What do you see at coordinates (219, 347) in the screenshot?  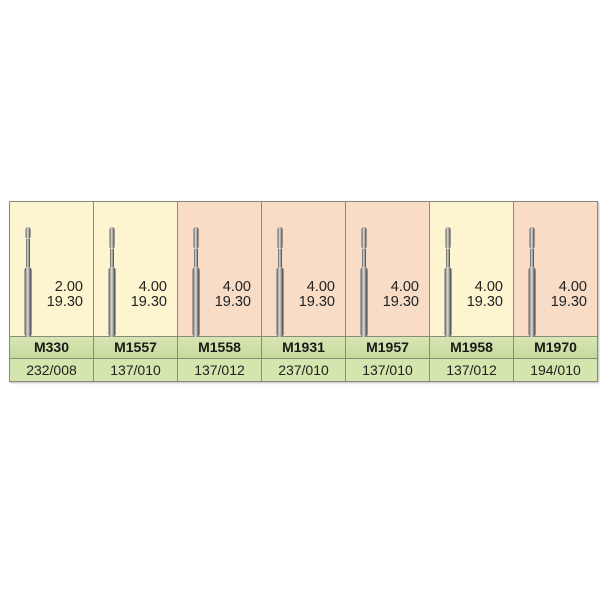 I see `product-name: M1558` at bounding box center [219, 347].